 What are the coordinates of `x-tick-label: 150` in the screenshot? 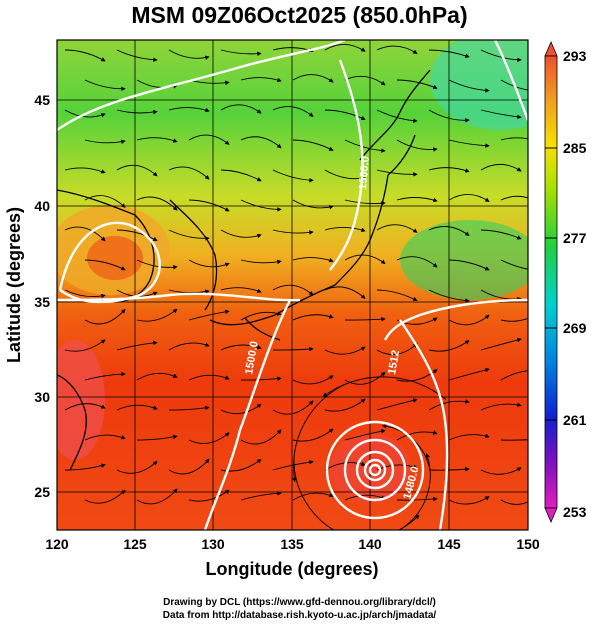 It's located at (528, 544).